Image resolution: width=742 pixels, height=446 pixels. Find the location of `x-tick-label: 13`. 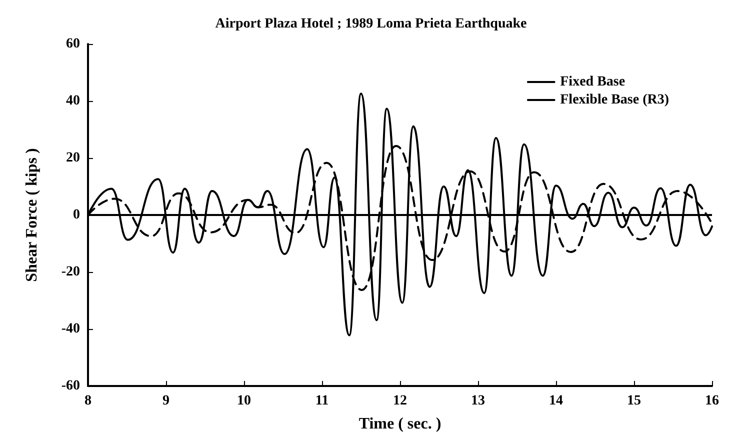

x-tick-label: 13 is located at coordinates (478, 401).